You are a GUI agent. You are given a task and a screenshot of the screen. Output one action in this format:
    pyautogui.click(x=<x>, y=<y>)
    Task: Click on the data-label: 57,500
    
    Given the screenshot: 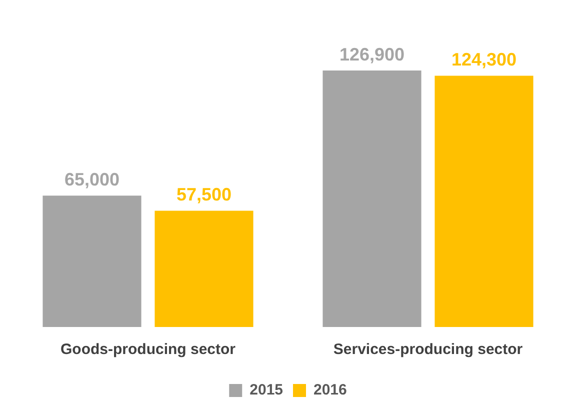 What is the action you would take?
    pyautogui.click(x=204, y=194)
    